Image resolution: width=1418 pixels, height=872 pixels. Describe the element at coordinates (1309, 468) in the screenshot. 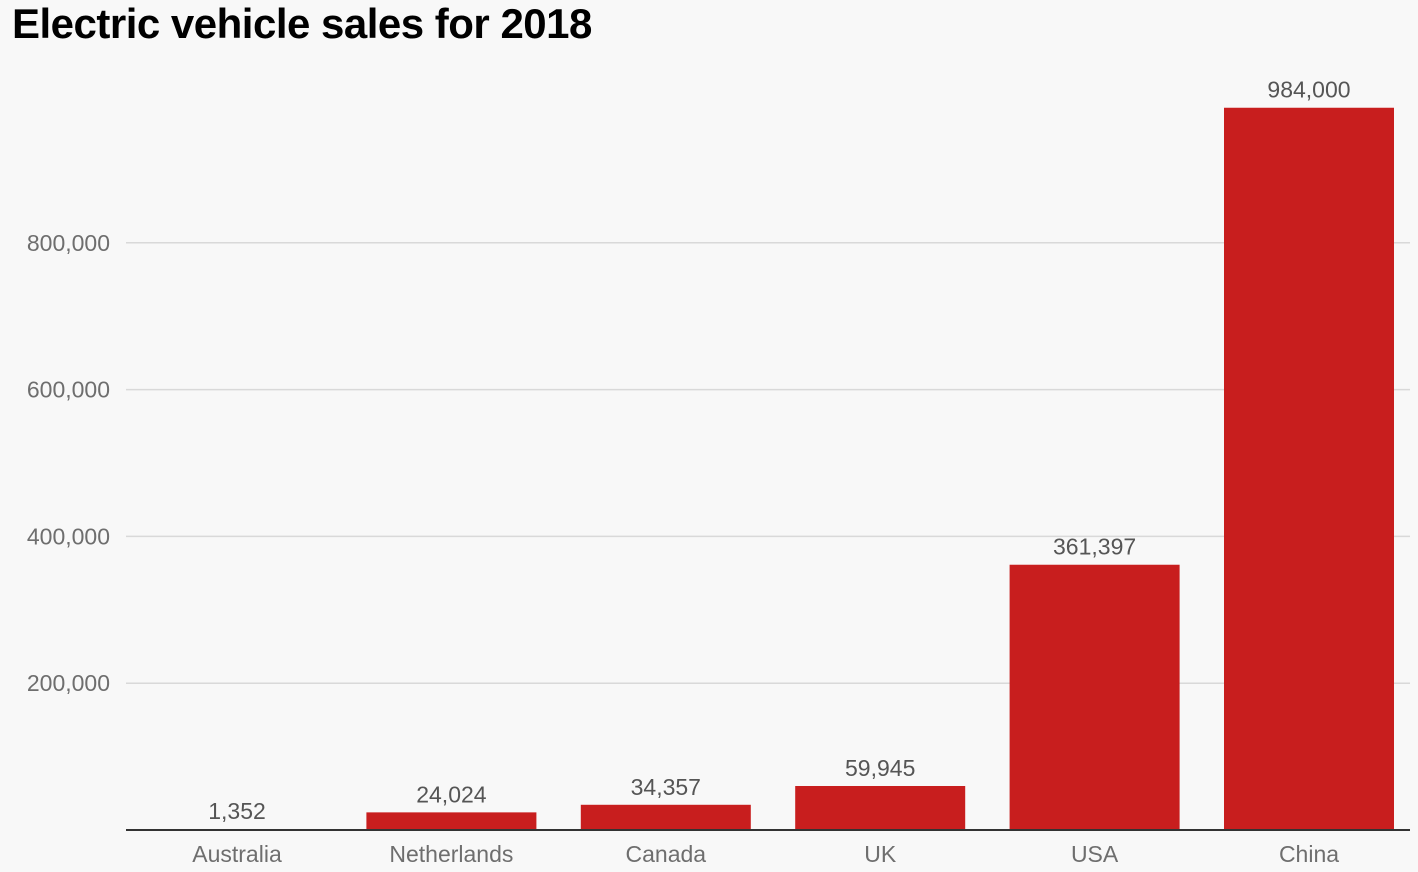

I see `bar-china` at that location.